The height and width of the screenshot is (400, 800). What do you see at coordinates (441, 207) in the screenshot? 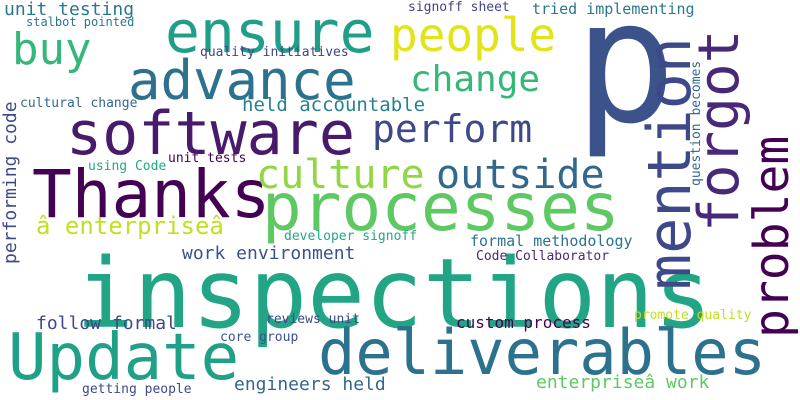
I see `word-processes: processes` at bounding box center [441, 207].